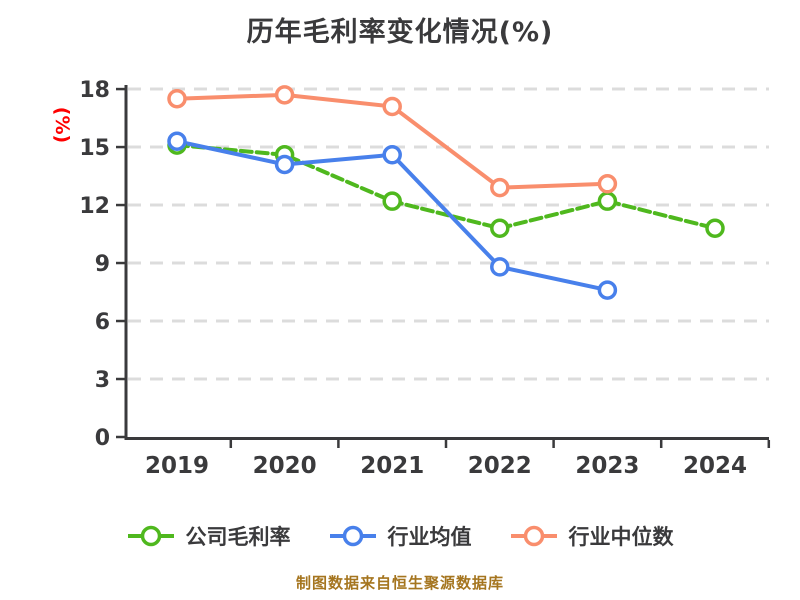 This screenshot has height=600, width=800. I want to click on legend-label: 行业均值, so click(429, 537).